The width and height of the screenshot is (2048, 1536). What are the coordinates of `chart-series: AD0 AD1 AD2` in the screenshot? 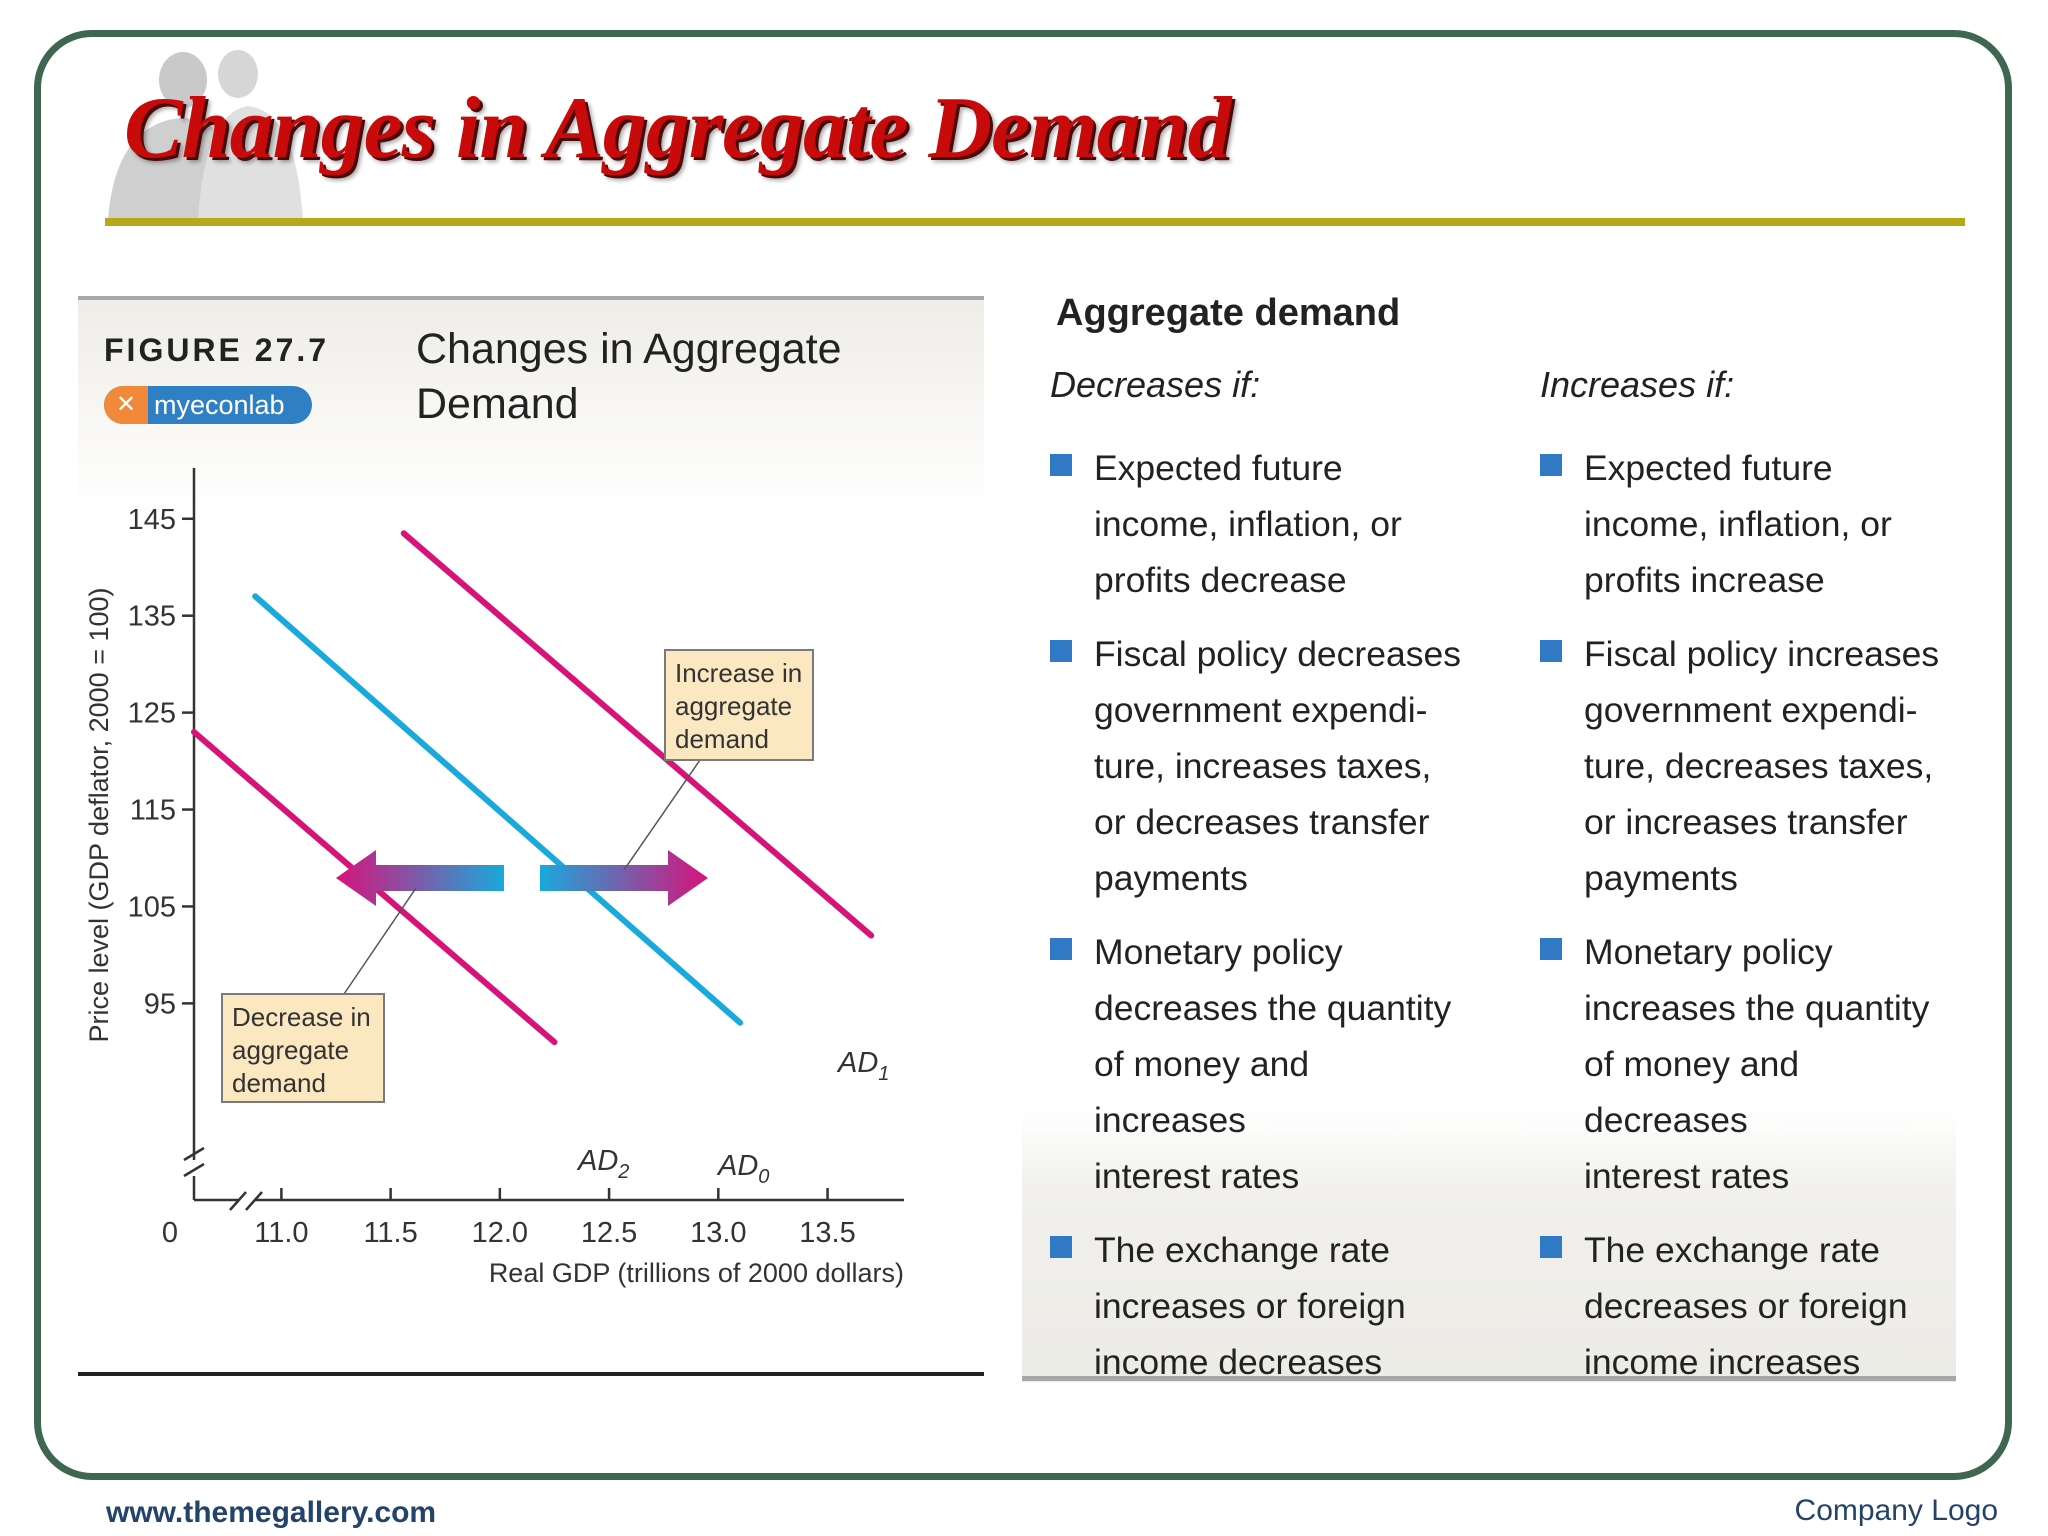 It's located at (540, 859).